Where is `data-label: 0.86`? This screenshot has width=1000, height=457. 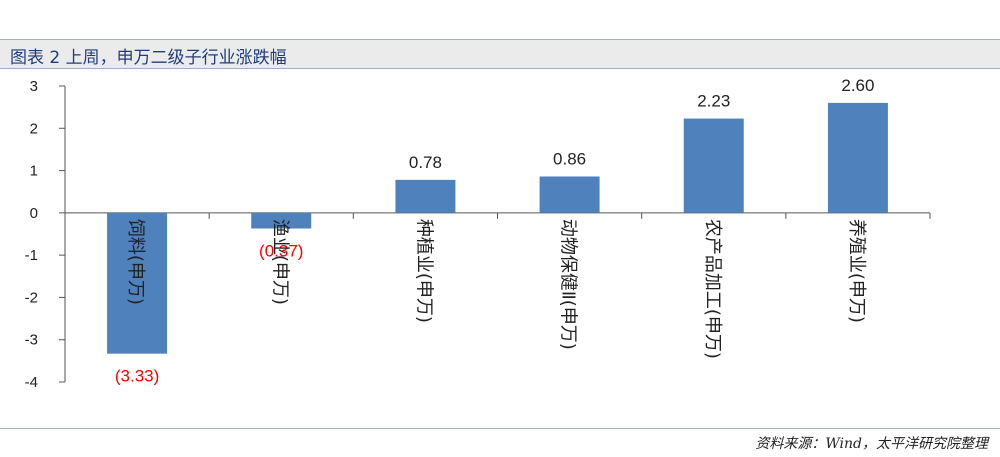 data-label: 0.86 is located at coordinates (569, 158).